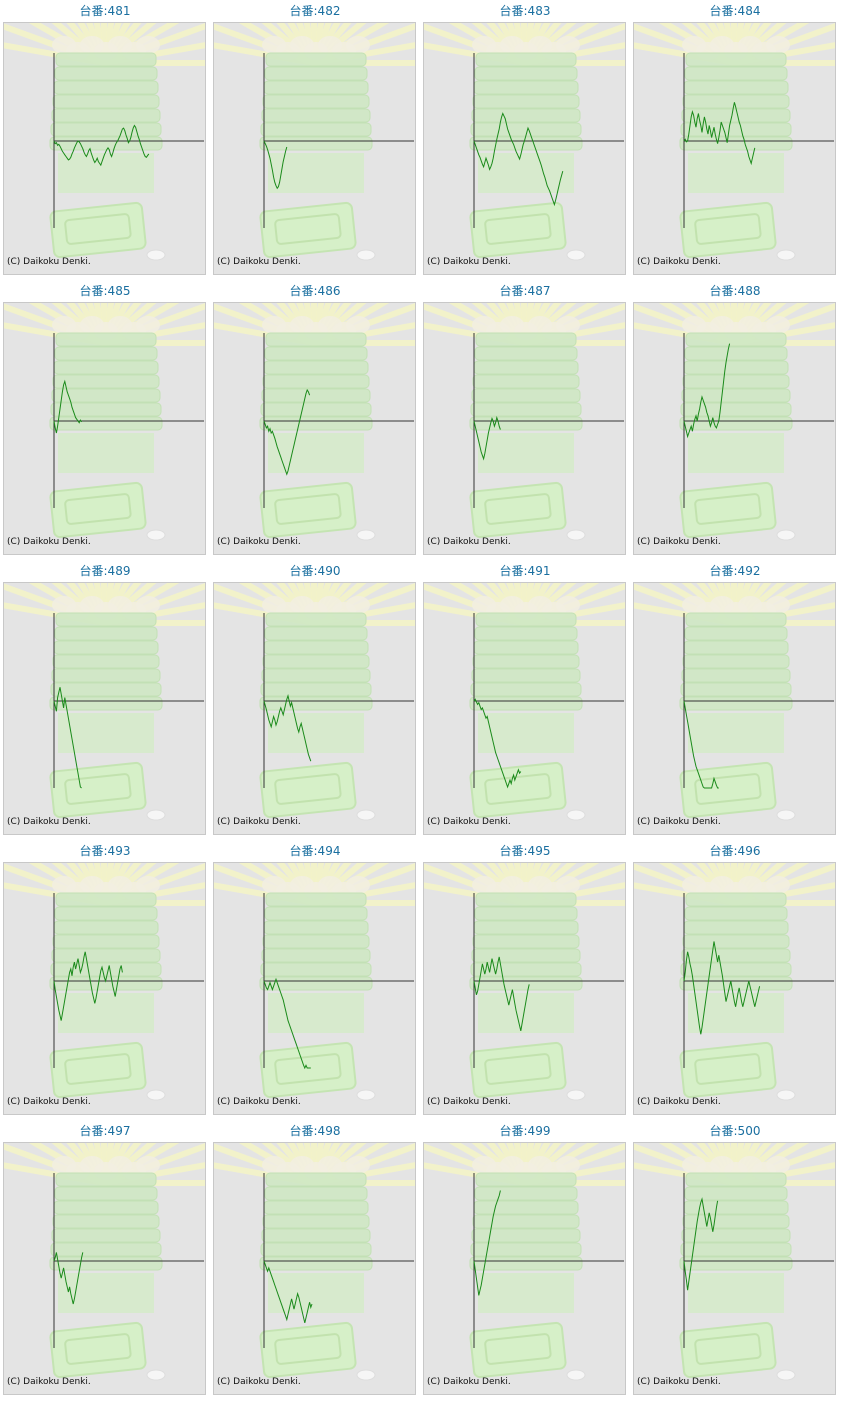  I want to click on machine-number-label: 台番:496, so click(735, 851).